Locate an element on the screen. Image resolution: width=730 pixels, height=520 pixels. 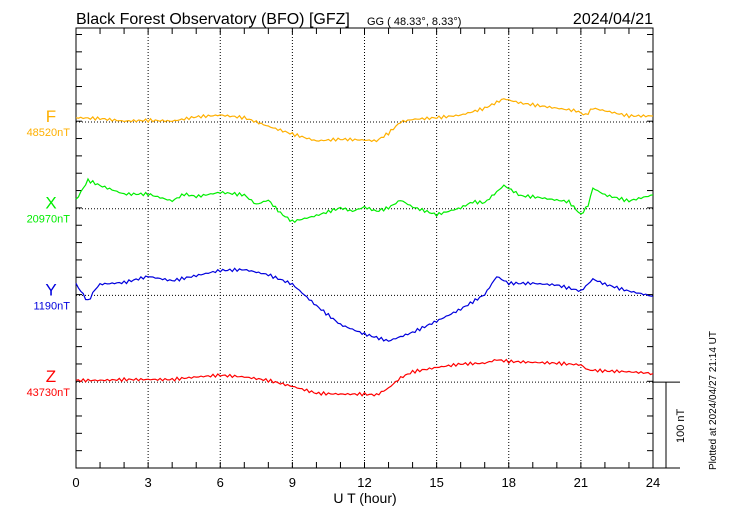
series-name-z: Z is located at coordinates (51, 376).